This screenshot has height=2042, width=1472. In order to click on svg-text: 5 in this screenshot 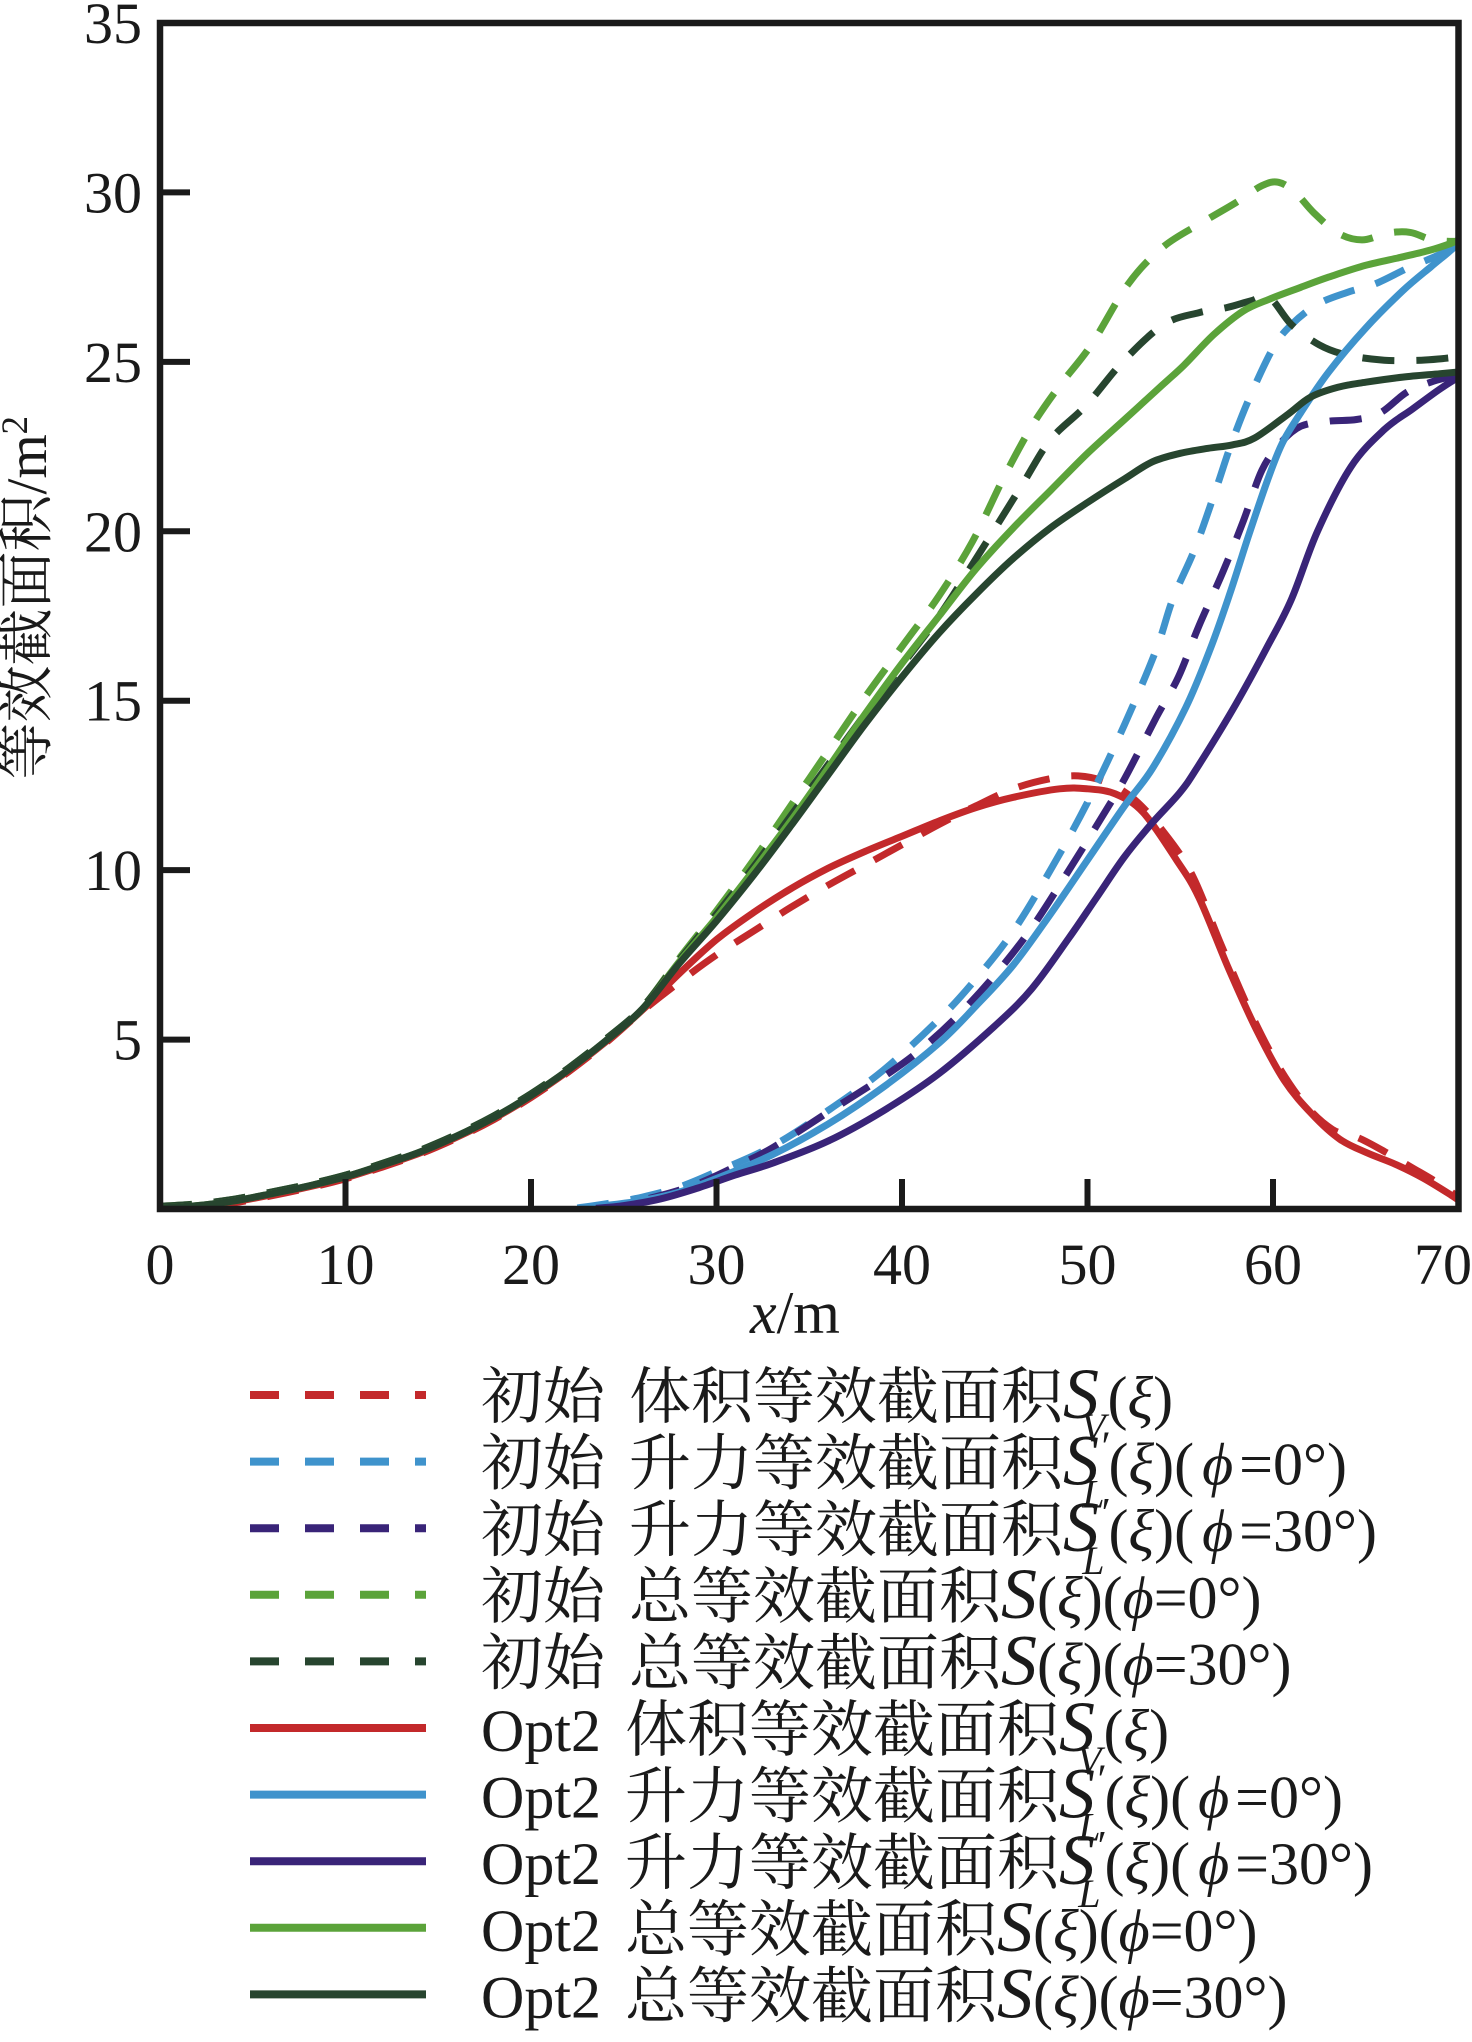, I will do `click(127, 1040)`.